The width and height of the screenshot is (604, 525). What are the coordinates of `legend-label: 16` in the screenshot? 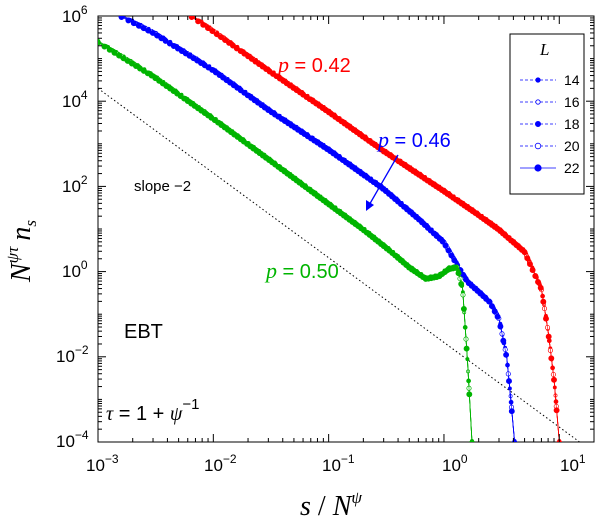 It's located at (572, 102).